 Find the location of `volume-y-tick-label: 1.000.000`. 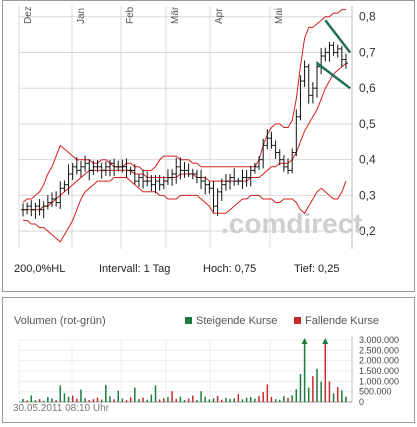

volume-y-tick-label: 1.000.000 is located at coordinates (379, 381).